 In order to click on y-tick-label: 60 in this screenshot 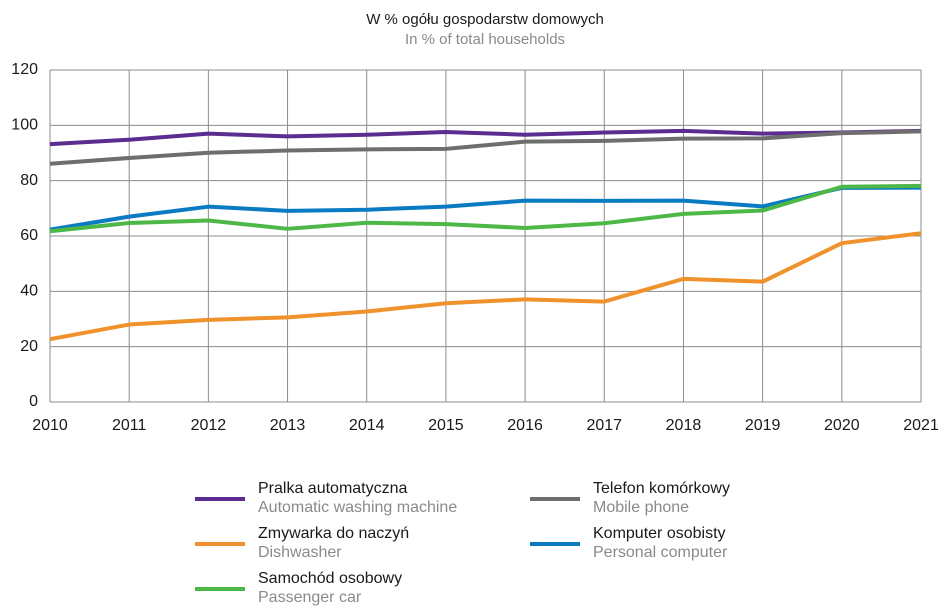, I will do `click(29, 235)`.